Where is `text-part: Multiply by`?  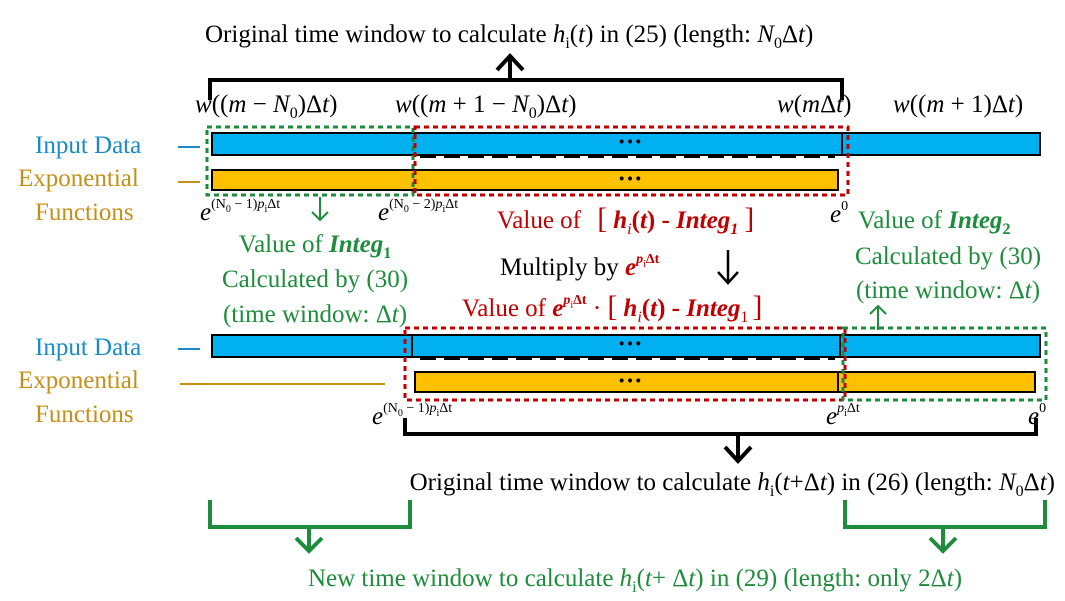 text-part: Multiply by is located at coordinates (562, 267).